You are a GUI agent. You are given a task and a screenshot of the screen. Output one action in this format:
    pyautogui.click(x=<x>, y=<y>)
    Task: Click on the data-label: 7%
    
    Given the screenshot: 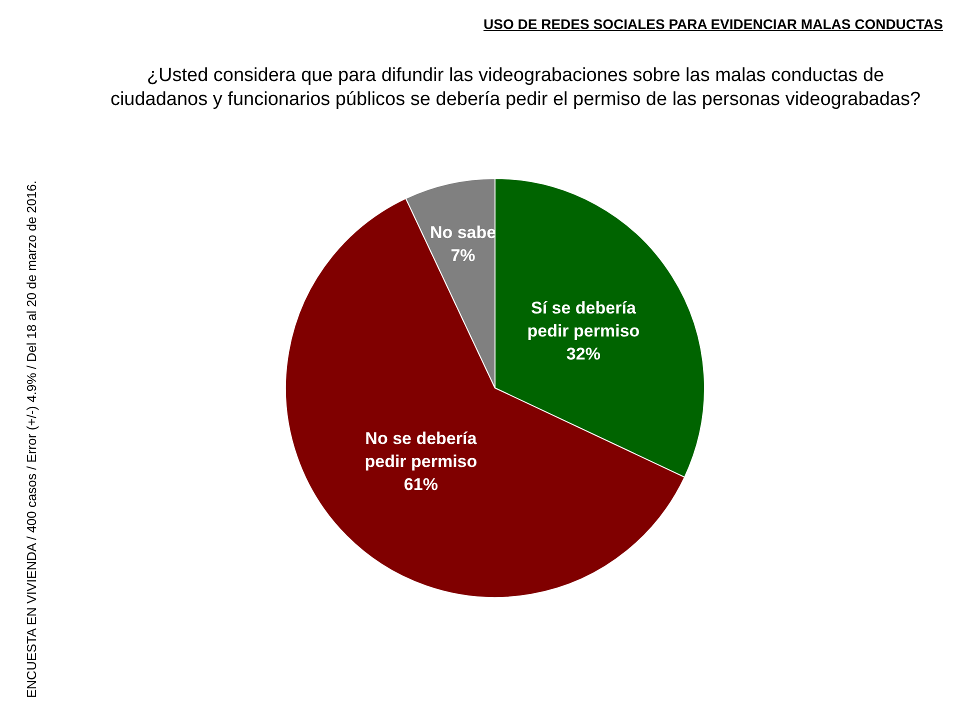 What is the action you would take?
    pyautogui.click(x=463, y=256)
    